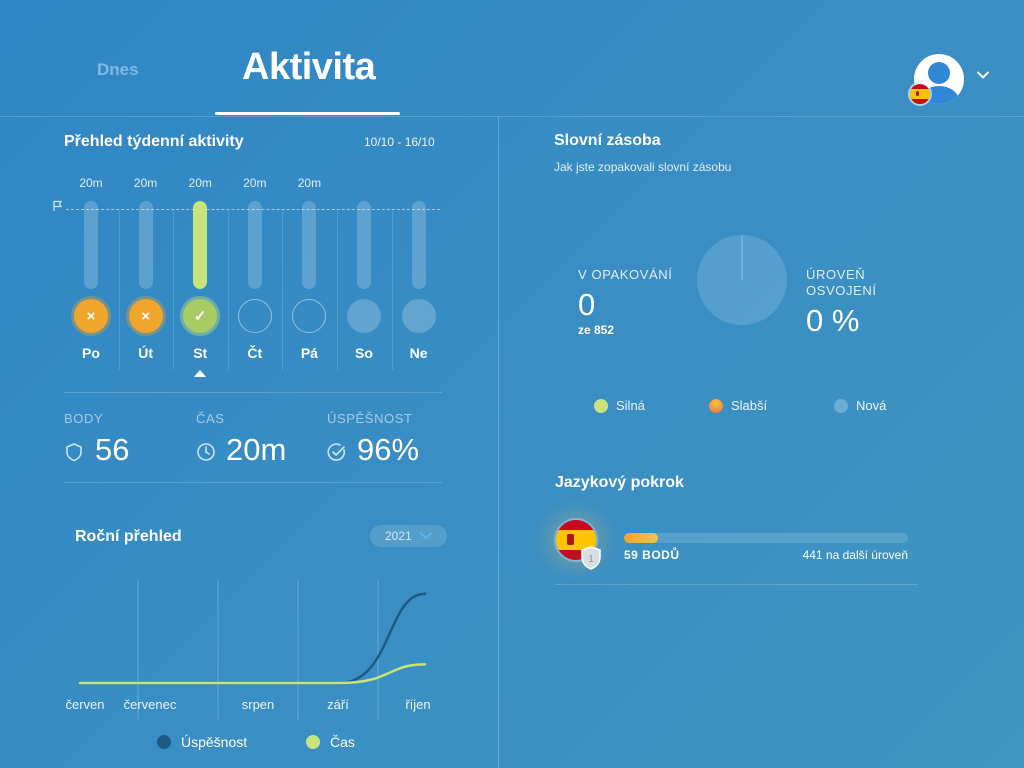 Image resolution: width=1024 pixels, height=768 pixels. What do you see at coordinates (342, 742) in the screenshot?
I see `legend-label: Čas` at bounding box center [342, 742].